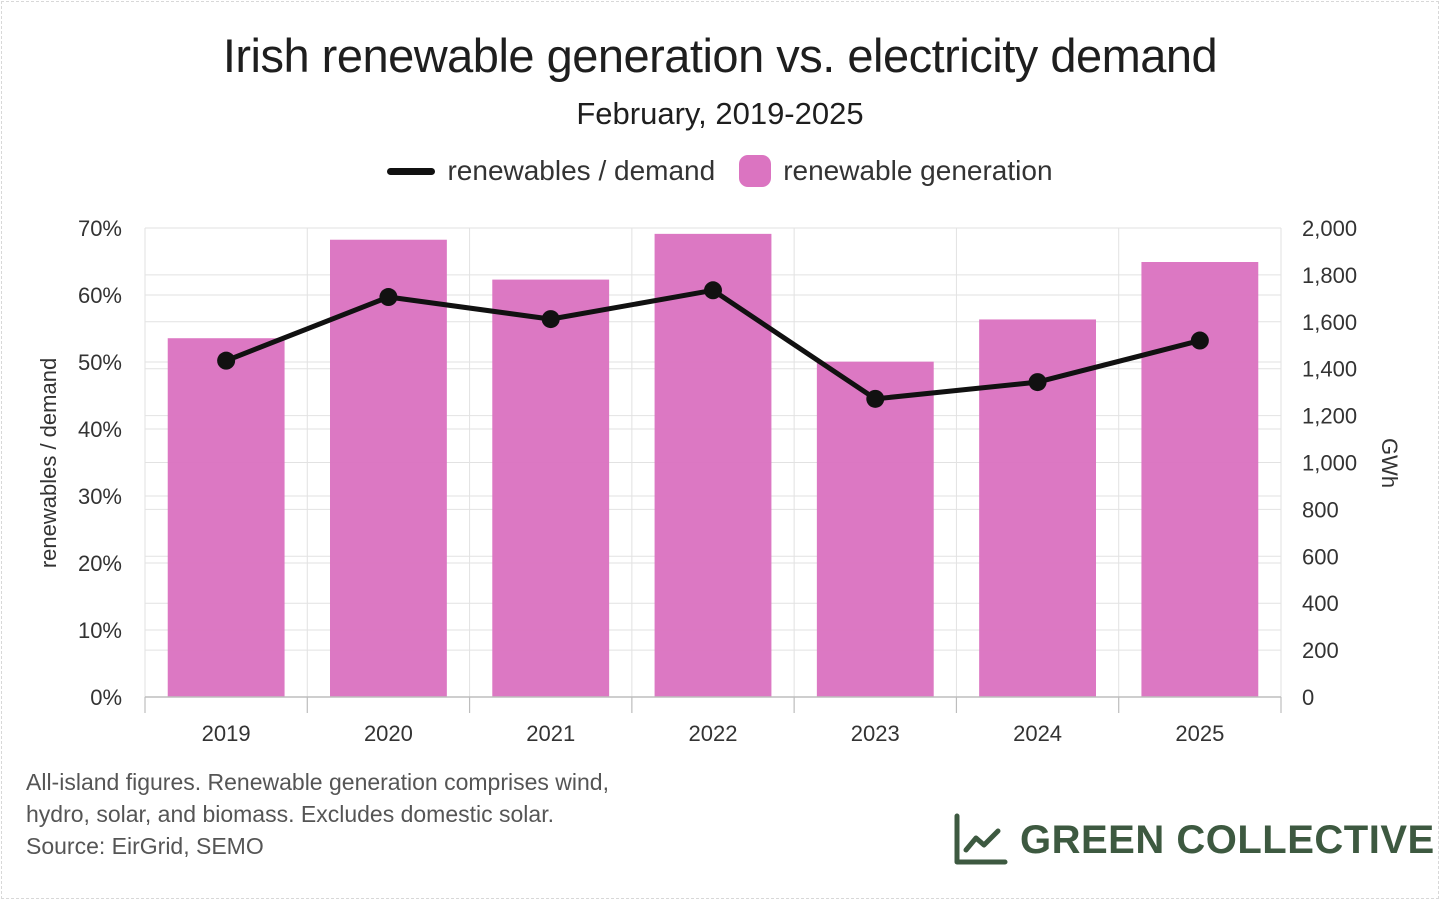 The height and width of the screenshot is (900, 1440). What do you see at coordinates (1329, 416) in the screenshot?
I see `y-right-tick-label: 1,200` at bounding box center [1329, 416].